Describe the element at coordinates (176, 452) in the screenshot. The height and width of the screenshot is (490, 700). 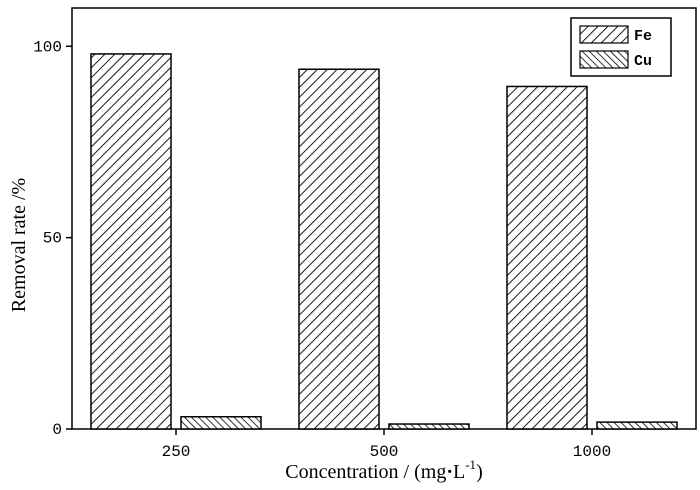
I see `x-tick-label: 250` at that location.